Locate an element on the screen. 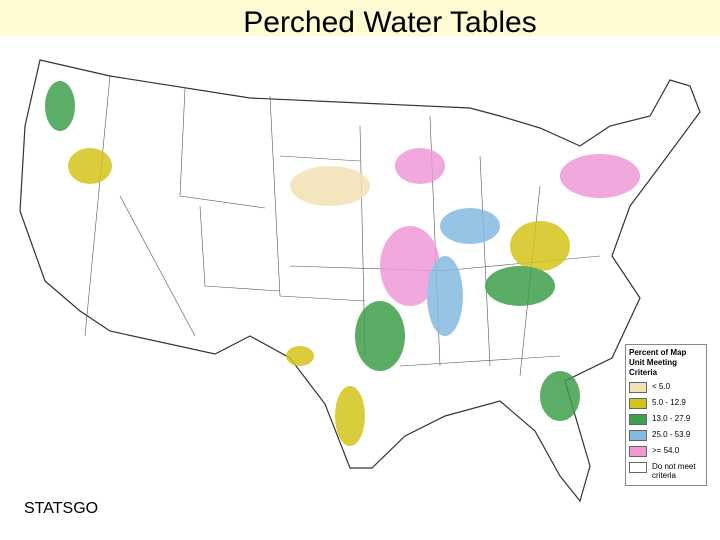 The width and height of the screenshot is (720, 540). legend-label: Do not meet criteria is located at coordinates (674, 471).